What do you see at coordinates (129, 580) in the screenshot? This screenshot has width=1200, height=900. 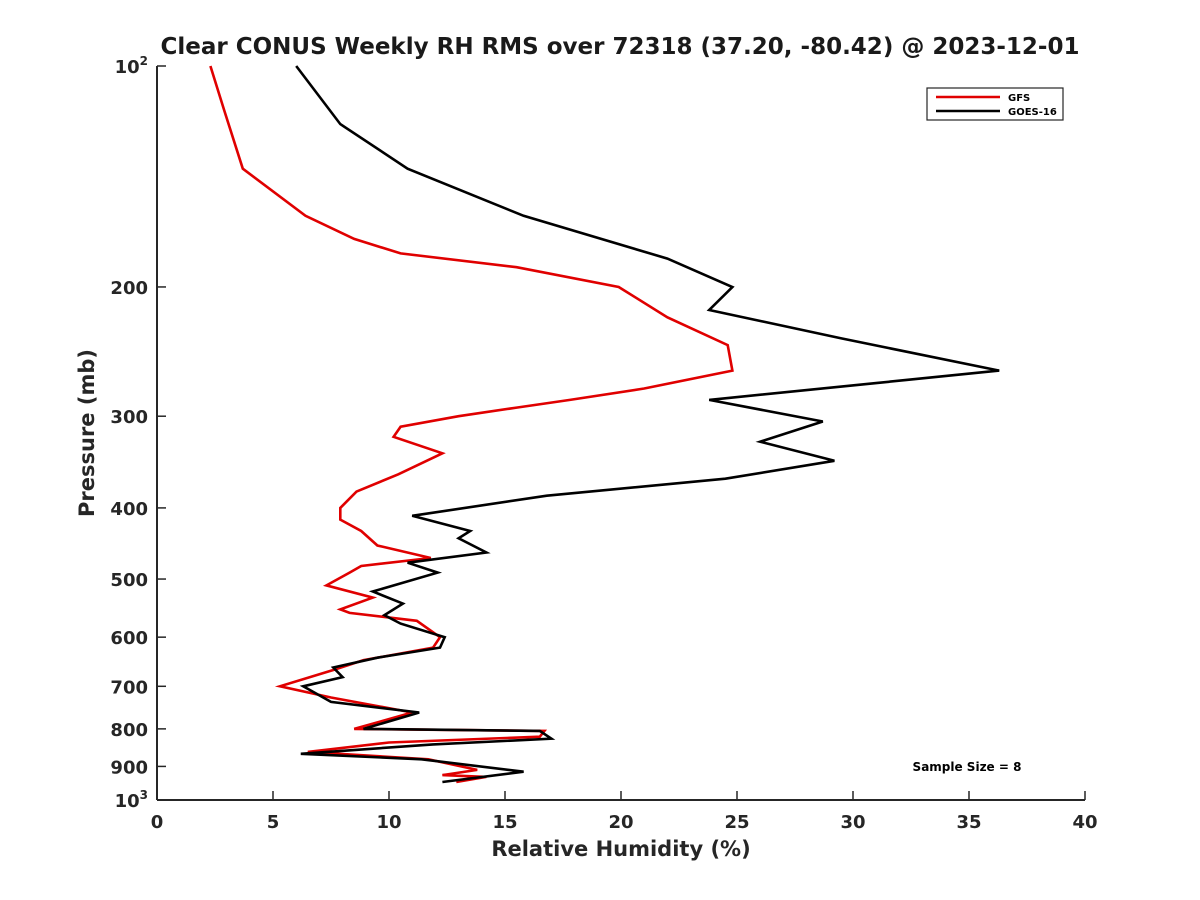 I see `y-tick-label: 500` at bounding box center [129, 580].